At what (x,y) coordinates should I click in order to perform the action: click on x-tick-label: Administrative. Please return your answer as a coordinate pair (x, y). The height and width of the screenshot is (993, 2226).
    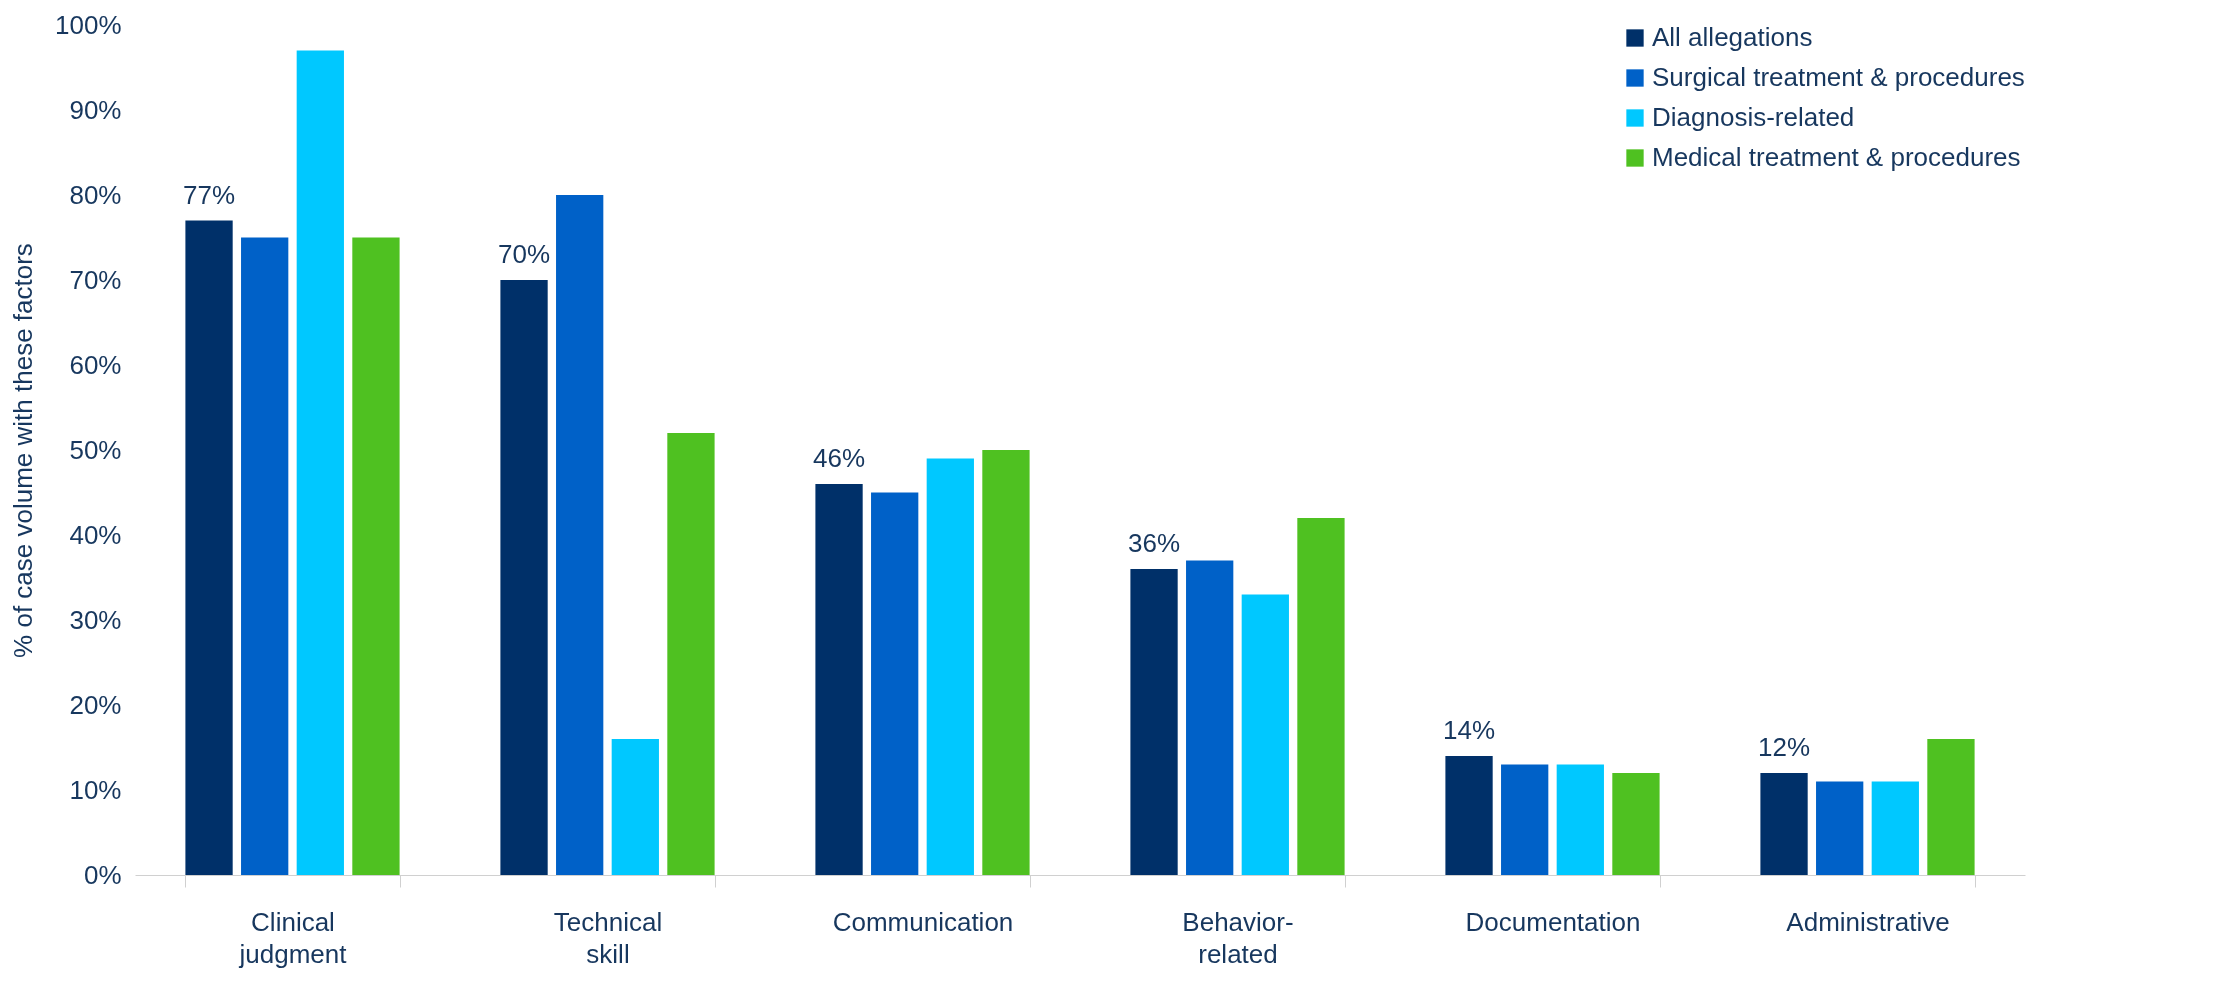
    Looking at the image, I should click on (1868, 921).